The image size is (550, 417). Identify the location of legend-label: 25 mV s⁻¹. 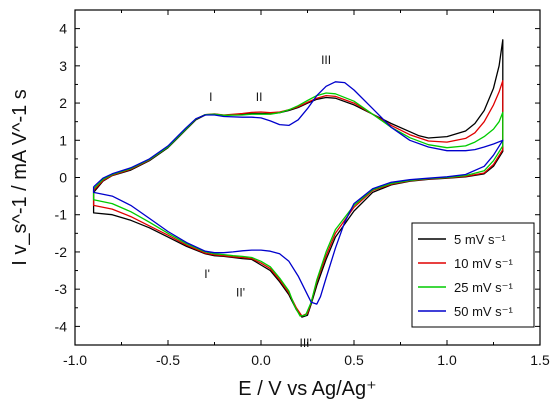
(484, 287).